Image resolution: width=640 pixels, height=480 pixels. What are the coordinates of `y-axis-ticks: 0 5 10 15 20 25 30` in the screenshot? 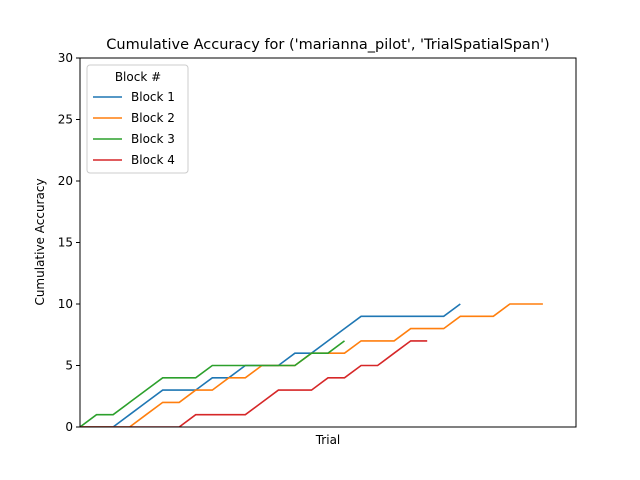 It's located at (69, 242).